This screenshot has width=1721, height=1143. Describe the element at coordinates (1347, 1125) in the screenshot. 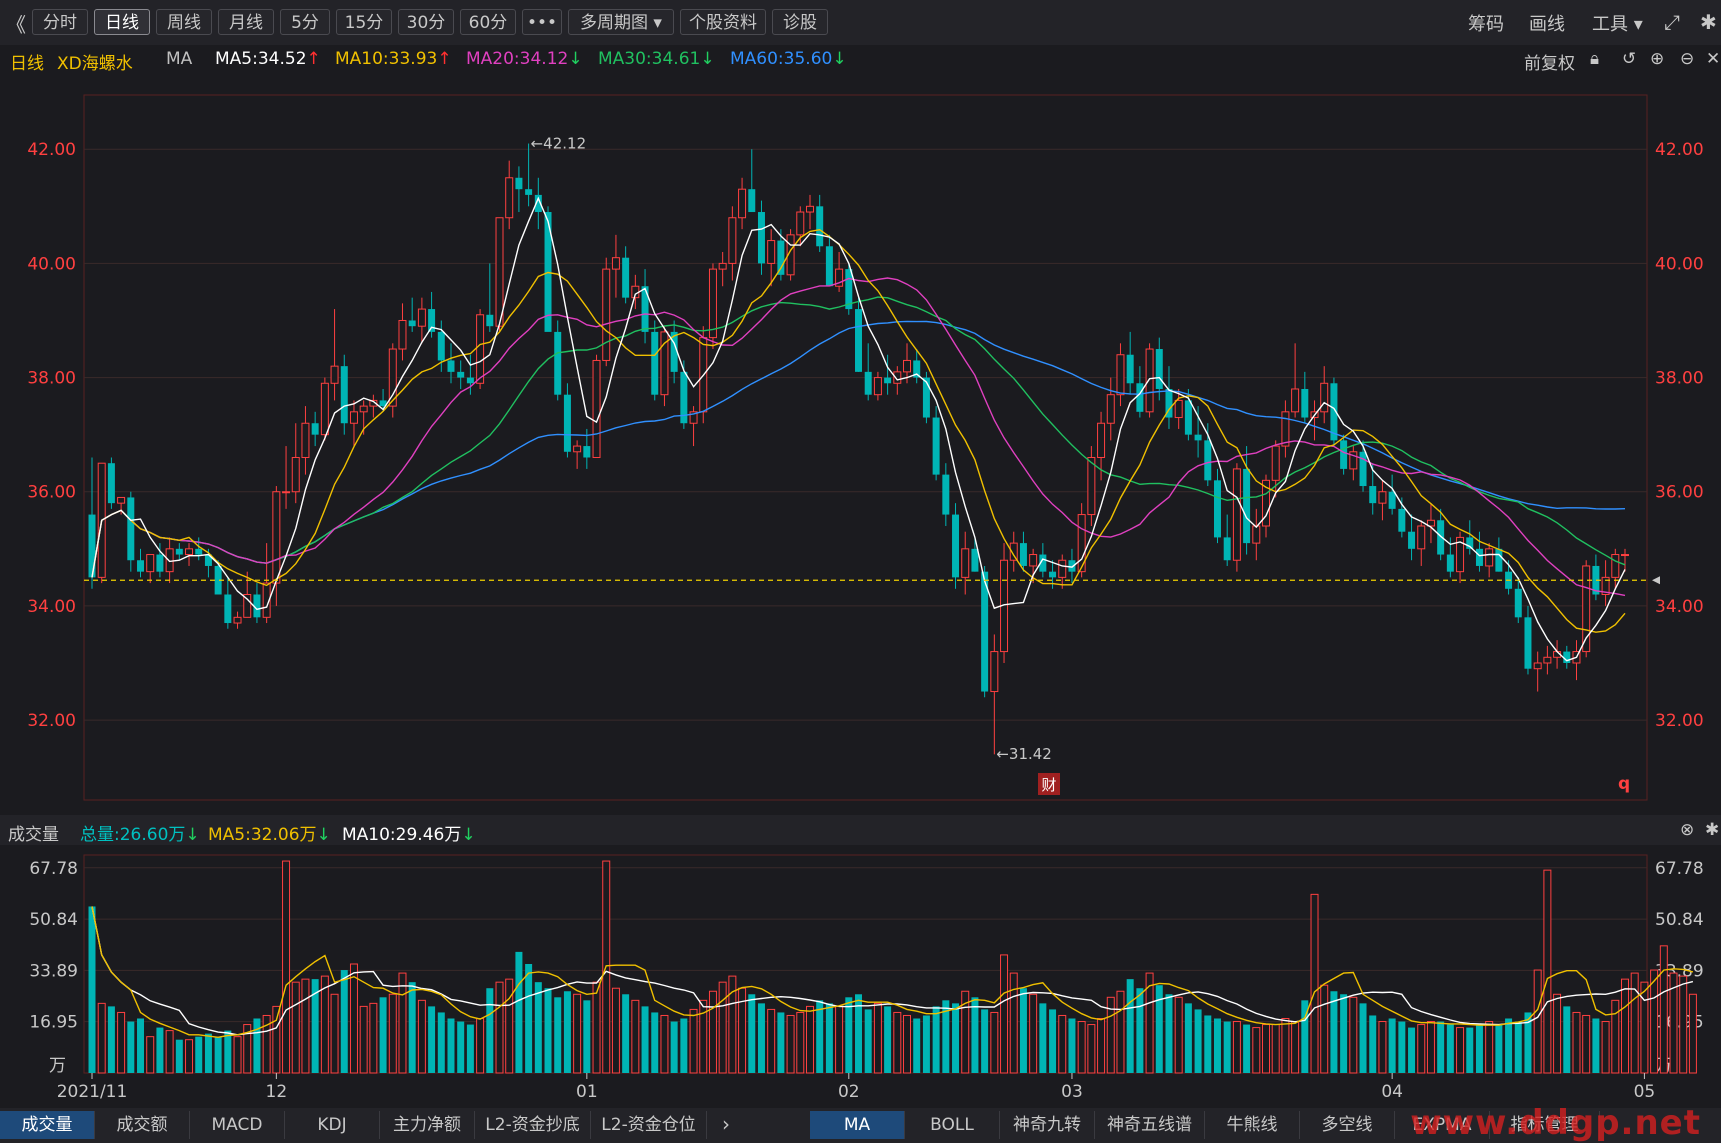

I see `overlay-tab-5: 多空线` at that location.